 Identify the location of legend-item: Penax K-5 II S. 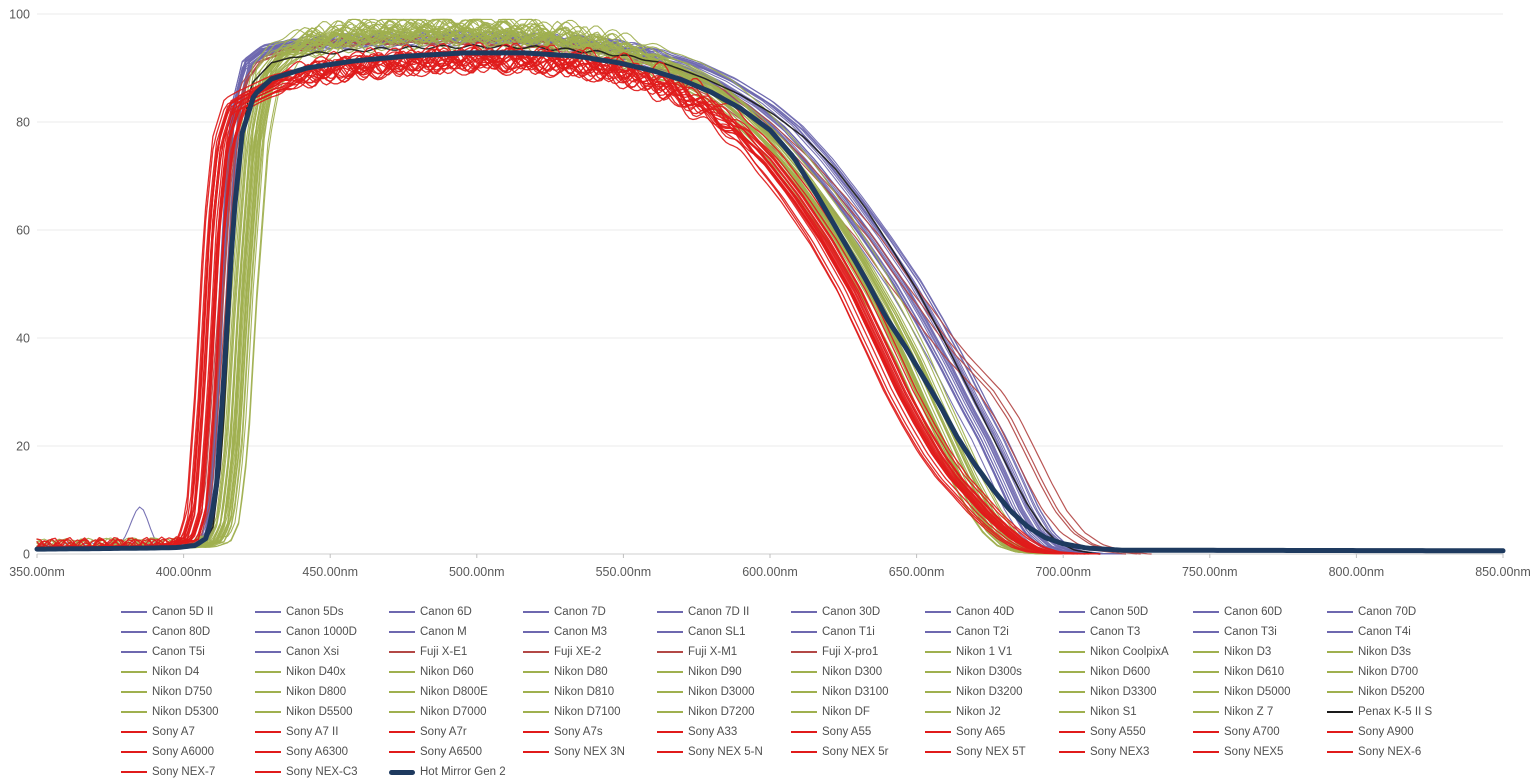
(1394, 712).